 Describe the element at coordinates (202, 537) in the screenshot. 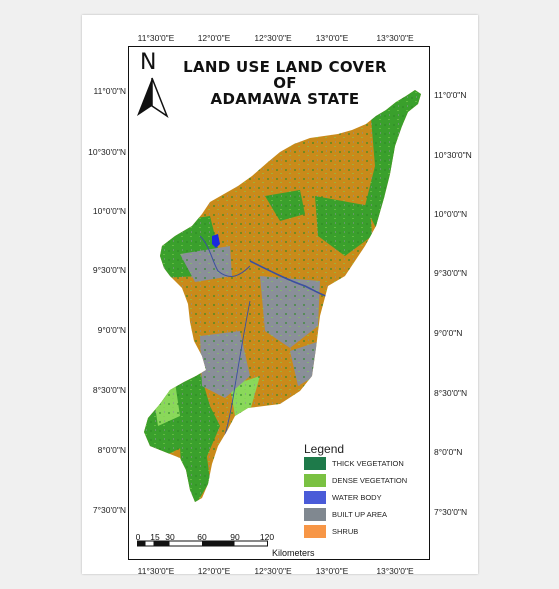

I see `scale-tick-label: 60` at that location.